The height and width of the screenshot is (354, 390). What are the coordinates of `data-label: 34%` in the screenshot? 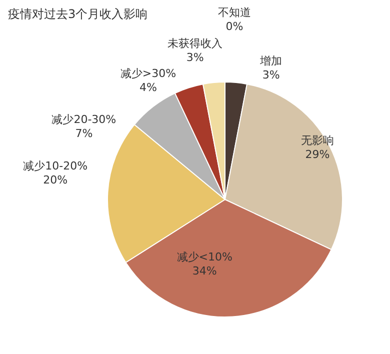 It's located at (204, 271).